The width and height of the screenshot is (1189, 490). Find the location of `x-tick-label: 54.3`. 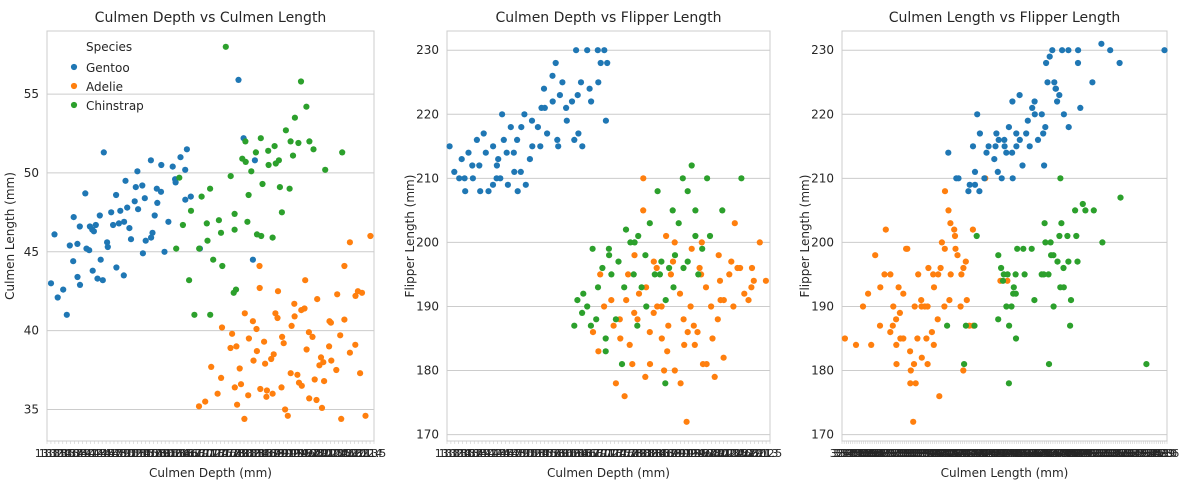

x-tick-label: 54.3 is located at coordinates (1156, 453).